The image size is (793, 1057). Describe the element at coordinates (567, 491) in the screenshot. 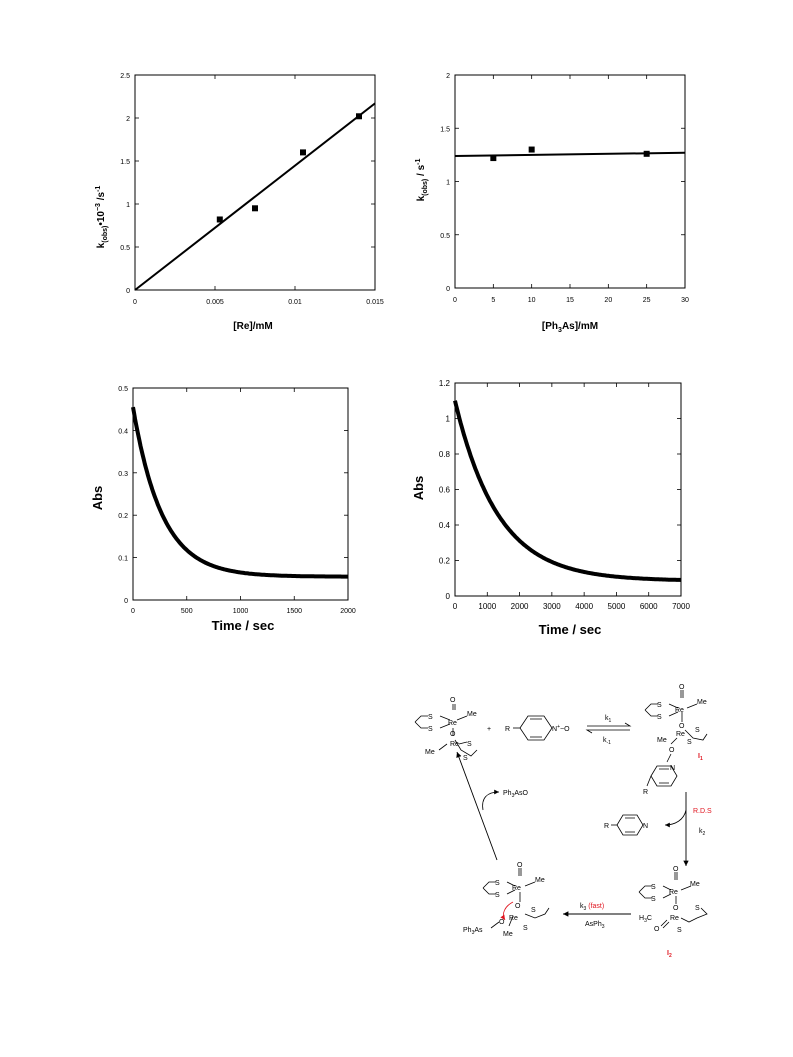

I see `decay-curve` at that location.